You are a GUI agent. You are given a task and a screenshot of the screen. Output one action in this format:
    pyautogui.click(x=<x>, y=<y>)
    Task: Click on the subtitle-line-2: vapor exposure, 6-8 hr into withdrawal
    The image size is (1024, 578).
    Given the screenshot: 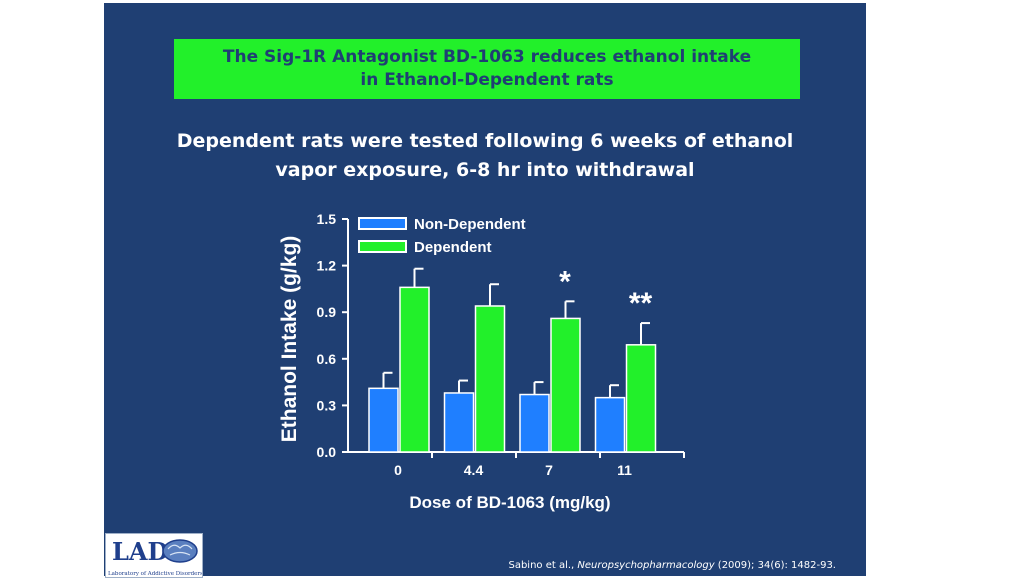 What is the action you would take?
    pyautogui.click(x=485, y=170)
    